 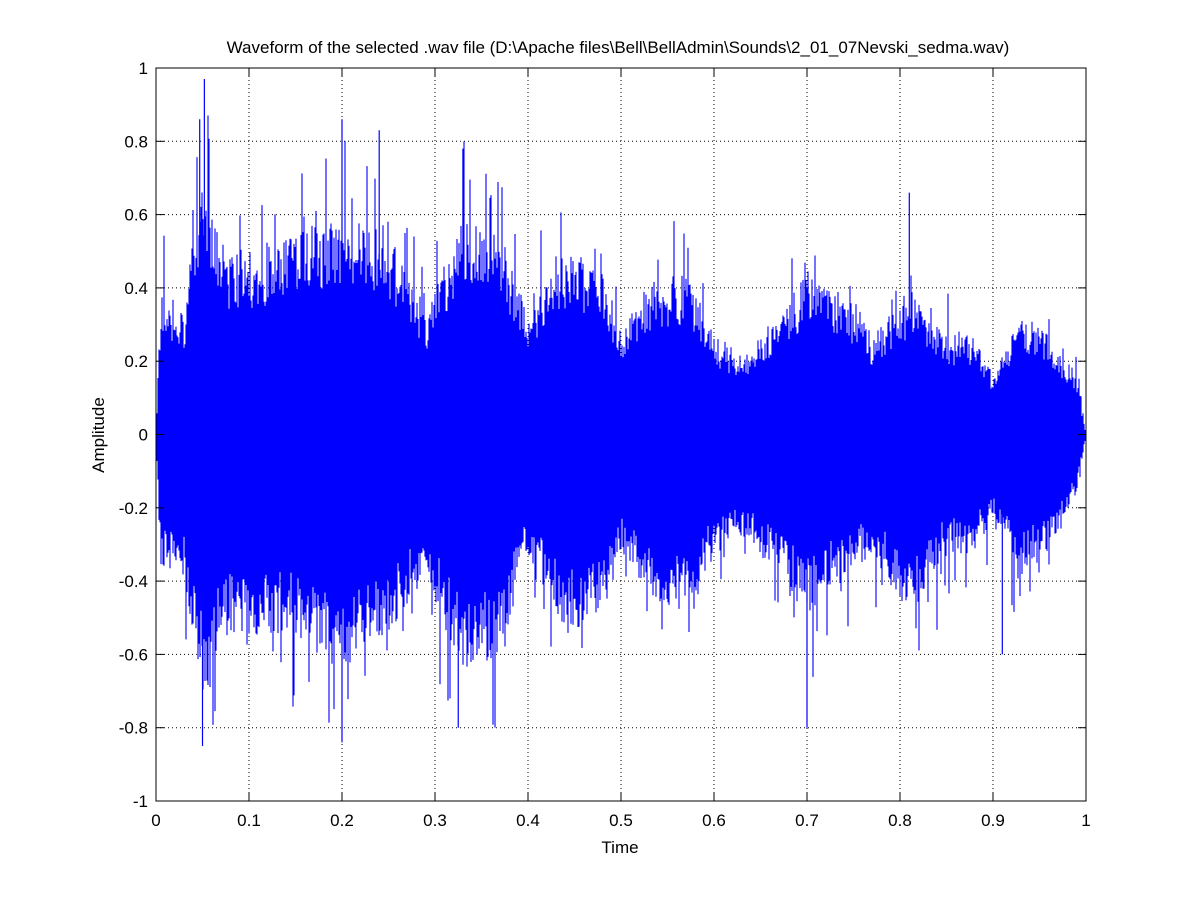 I want to click on y-tick-label: -0.4, so click(x=133, y=581).